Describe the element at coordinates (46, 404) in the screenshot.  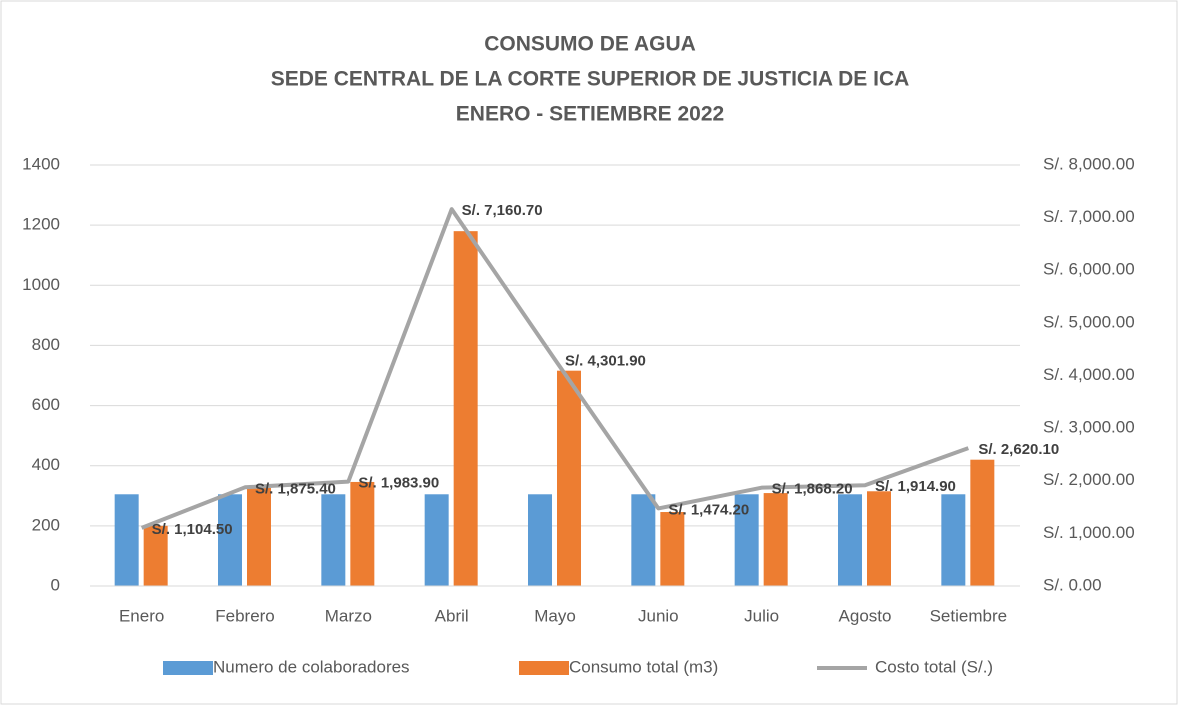
I see `y-tick-label: 600` at that location.